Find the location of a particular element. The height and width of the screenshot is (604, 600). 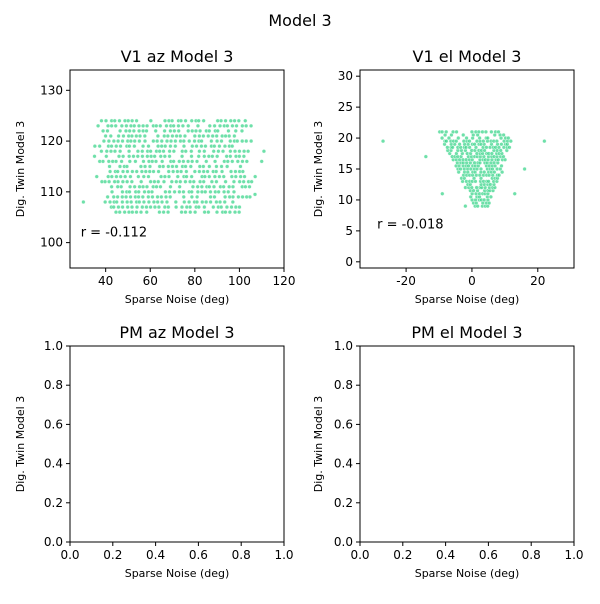

x-tick-label: 20 is located at coordinates (537, 281).